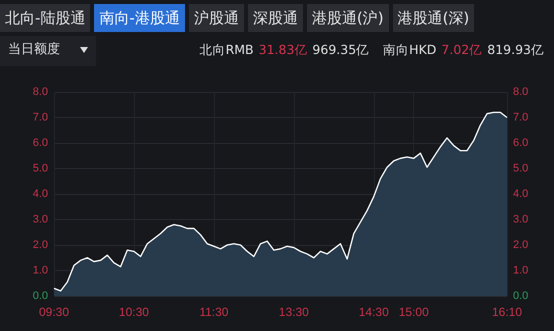  What do you see at coordinates (520, 296) in the screenshot?
I see `y2-tick-label: 0.0` at bounding box center [520, 296].